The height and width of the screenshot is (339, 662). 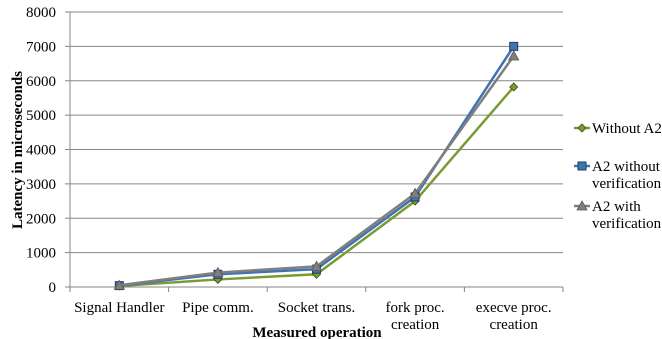 I want to click on legend-item: Without A2, so click(x=618, y=129).